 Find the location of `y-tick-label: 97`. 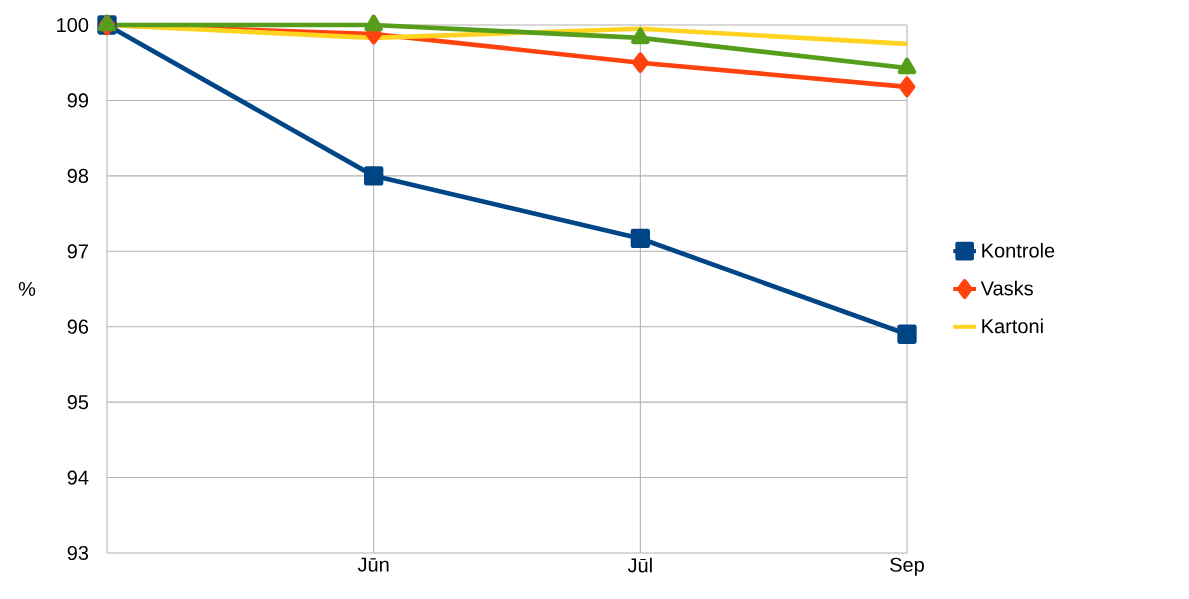

y-tick-label: 97 is located at coordinates (77, 251).